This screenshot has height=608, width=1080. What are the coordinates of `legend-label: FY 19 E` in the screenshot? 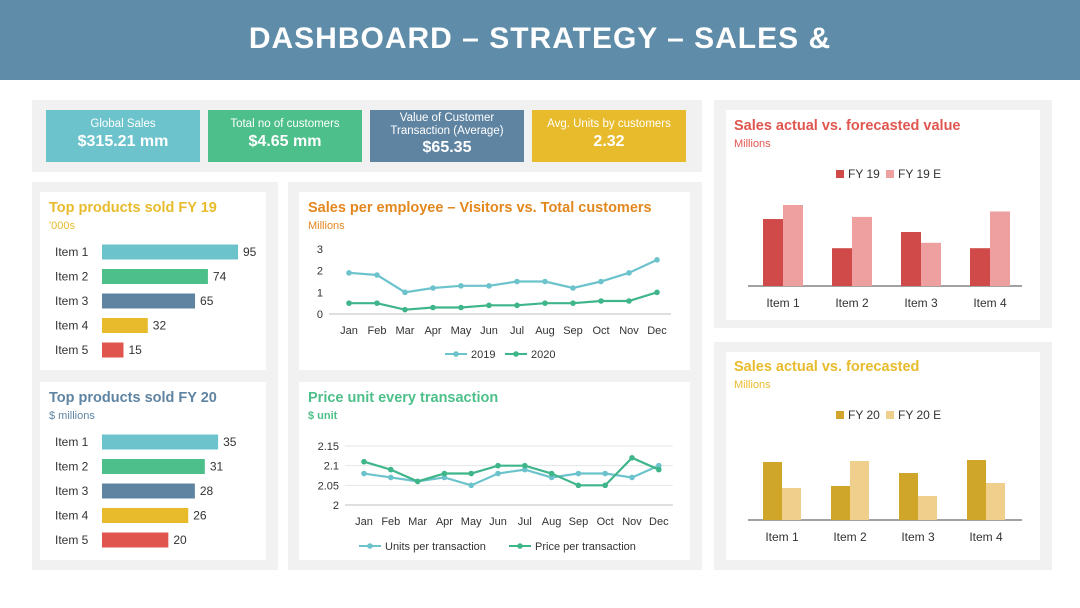 It's located at (919, 174).